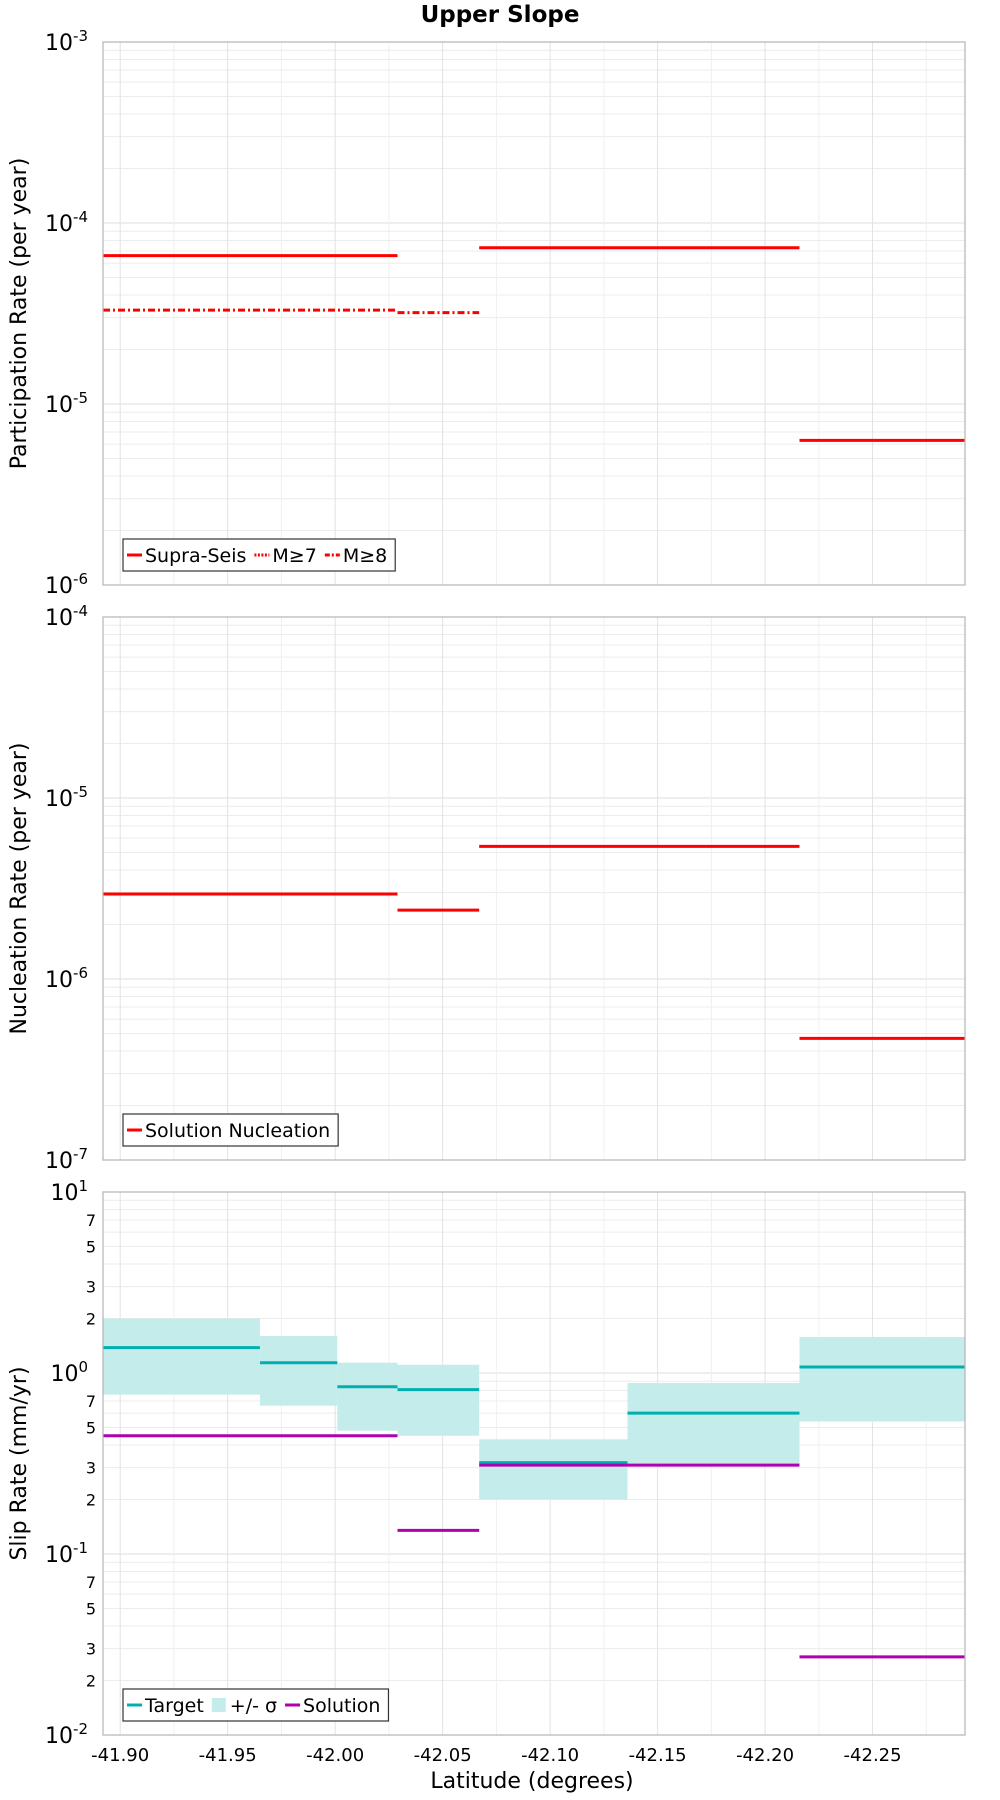 Image resolution: width=1000 pixels, height=1800 pixels. I want to click on legend-entry-label: M≥8, so click(365, 556).